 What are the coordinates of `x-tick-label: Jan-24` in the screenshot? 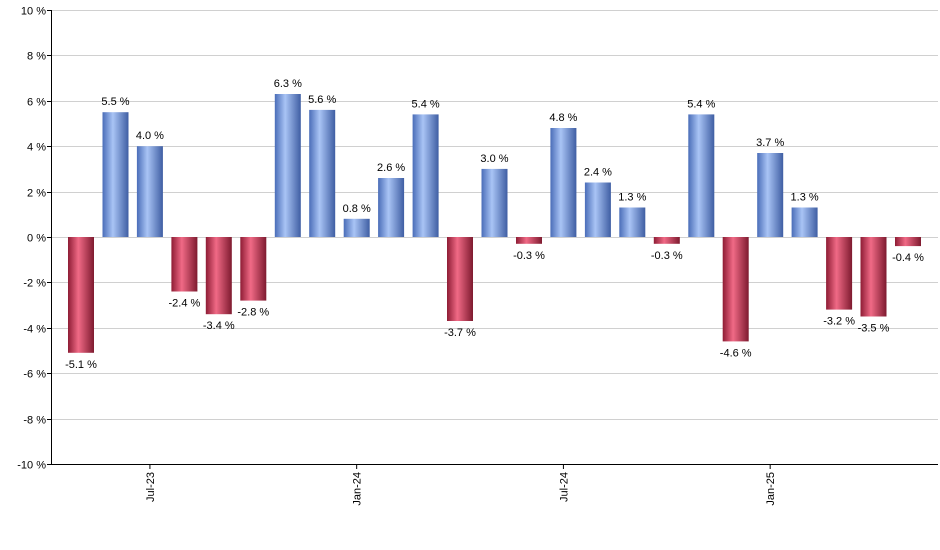 It's located at (358, 489).